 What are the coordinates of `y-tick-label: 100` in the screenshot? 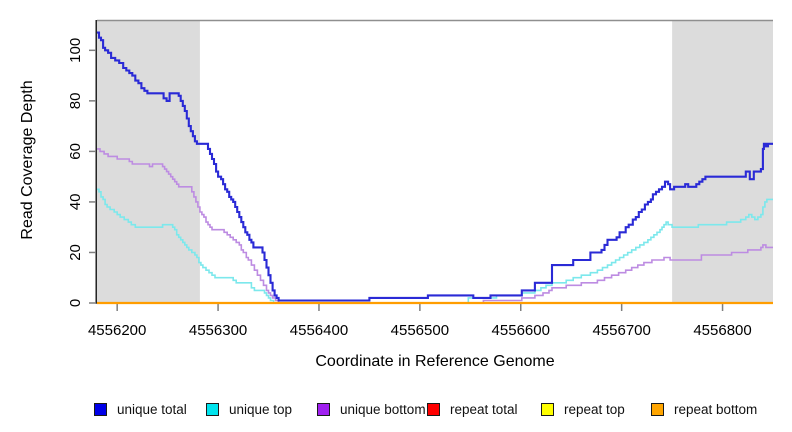 It's located at (75, 50).